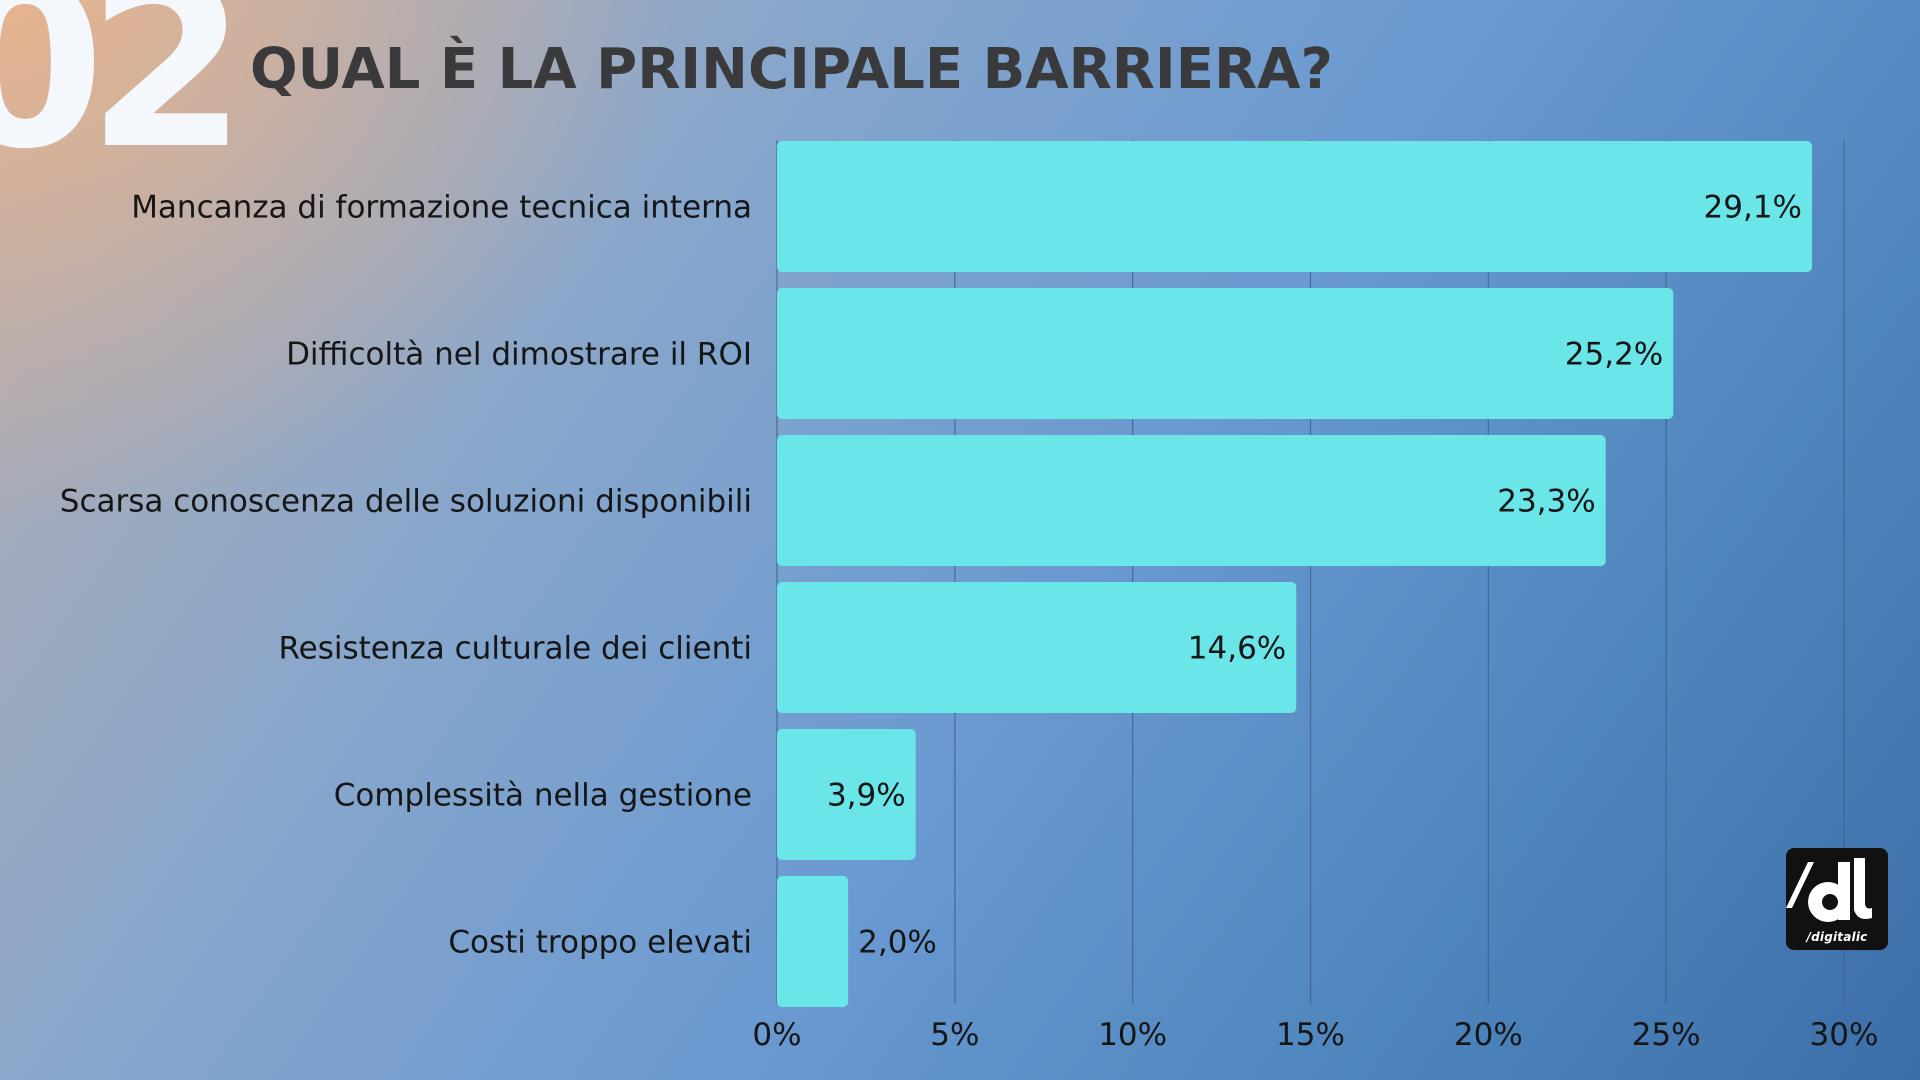  What do you see at coordinates (441, 208) in the screenshot?
I see `category-label: Mancanza di formazione tecnica interna` at bounding box center [441, 208].